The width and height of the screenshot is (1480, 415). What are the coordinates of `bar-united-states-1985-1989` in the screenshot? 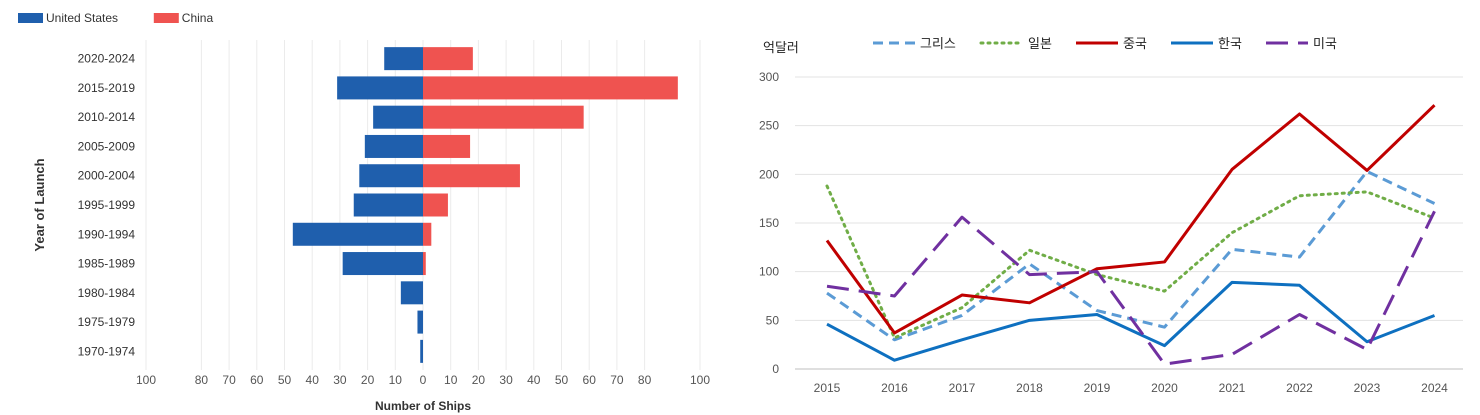 It's located at (382, 264).